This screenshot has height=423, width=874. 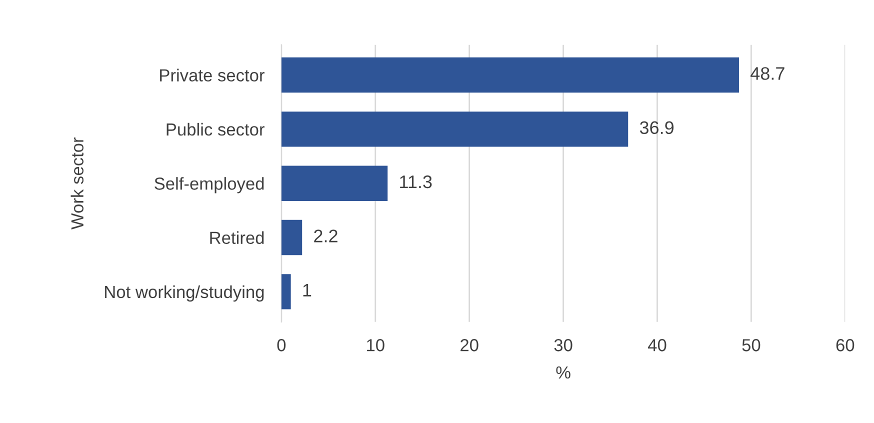 I want to click on data-label: 36.9, so click(x=657, y=127).